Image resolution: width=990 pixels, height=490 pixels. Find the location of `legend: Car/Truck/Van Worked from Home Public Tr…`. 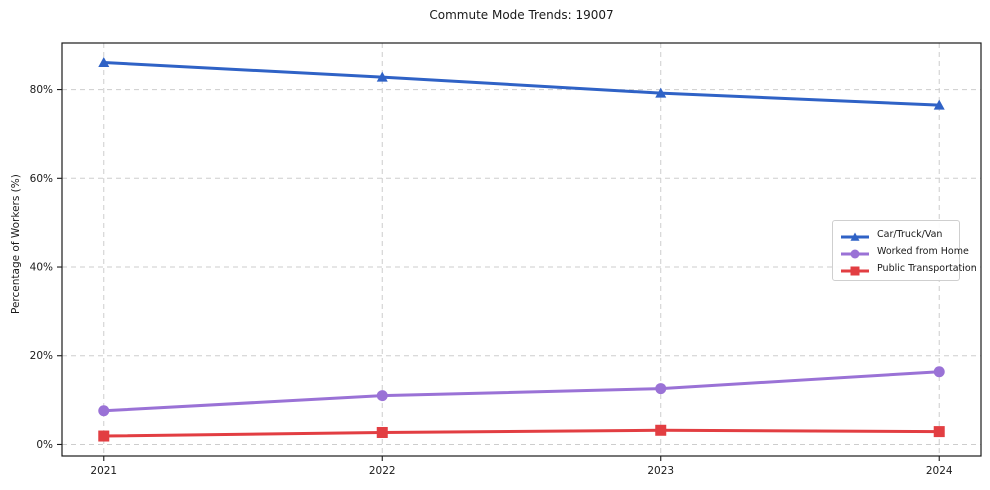

legend: Car/Truck/Van Worked from Home Public Tr… is located at coordinates (904, 250).